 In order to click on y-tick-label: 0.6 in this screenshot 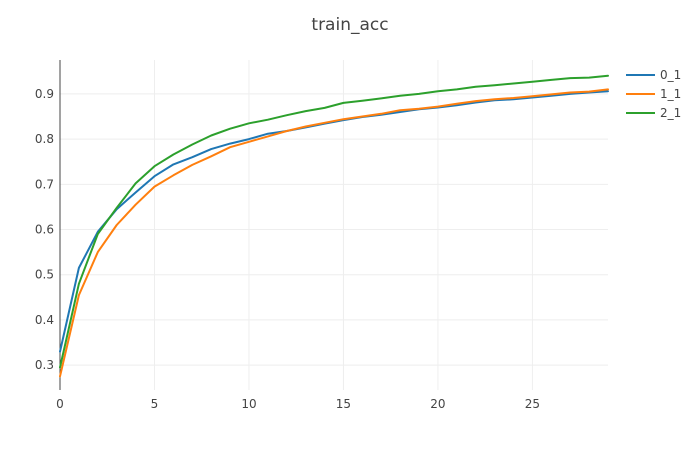, I will do `click(44, 230)`.